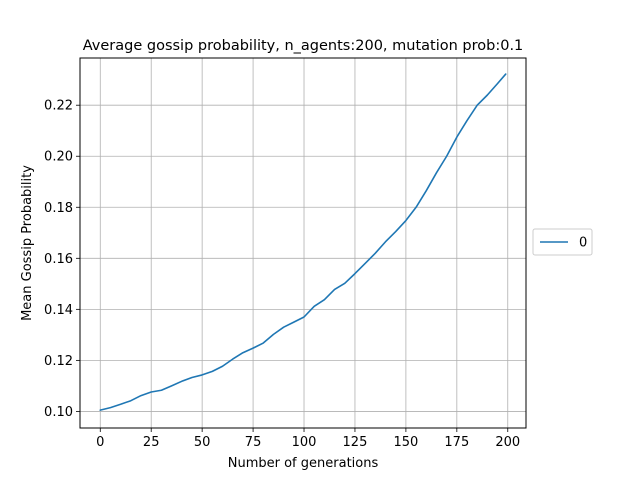 The width and height of the screenshot is (640, 480). I want to click on y-tick-label: 0.18, so click(58, 208).